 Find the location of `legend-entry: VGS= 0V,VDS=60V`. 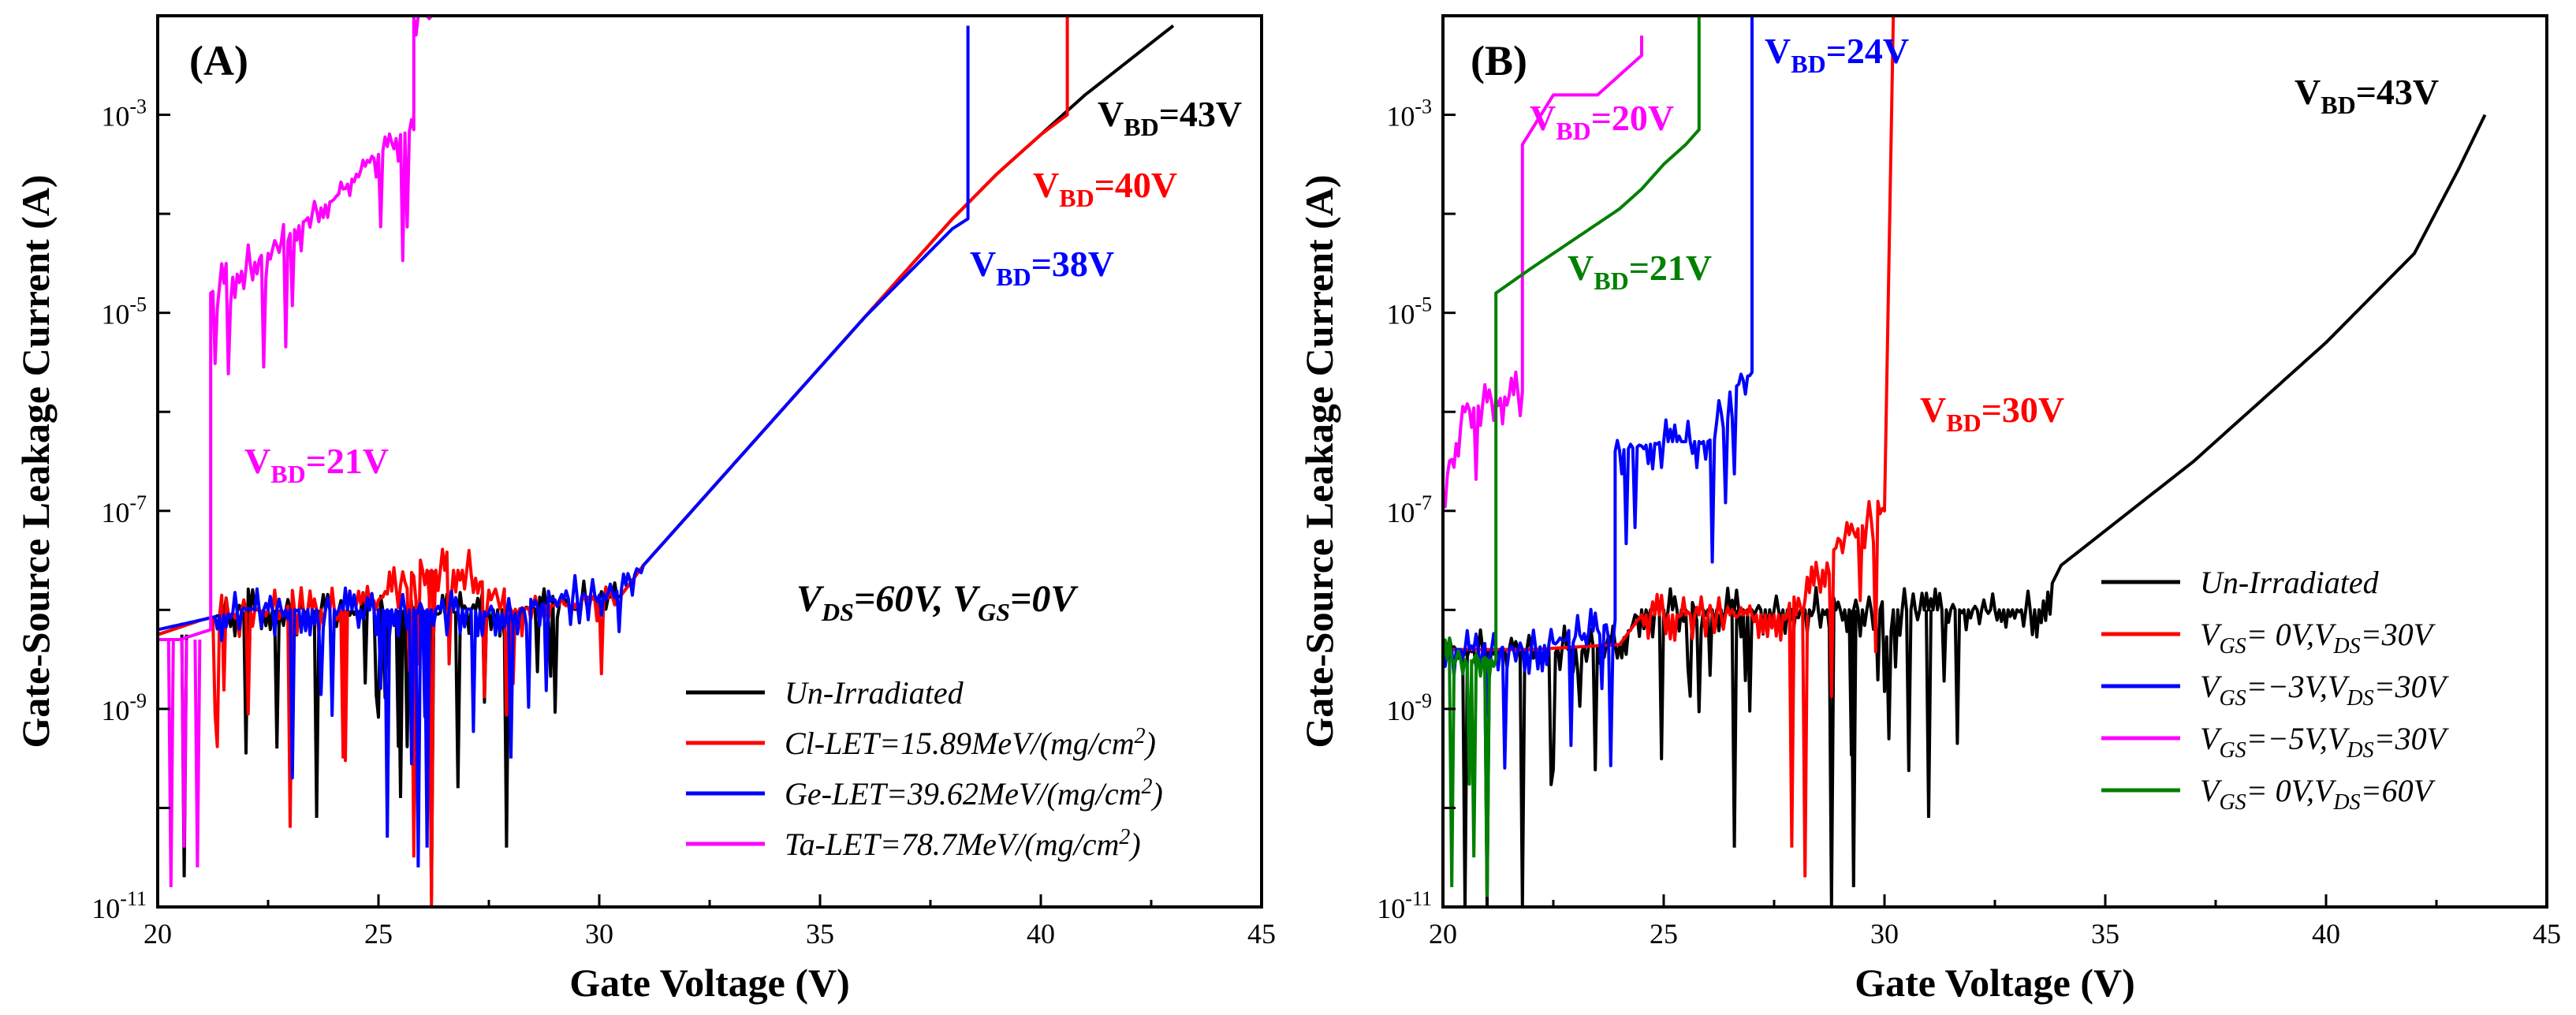

legend-entry: VGS= 0V,VDS=60V is located at coordinates (2318, 794).